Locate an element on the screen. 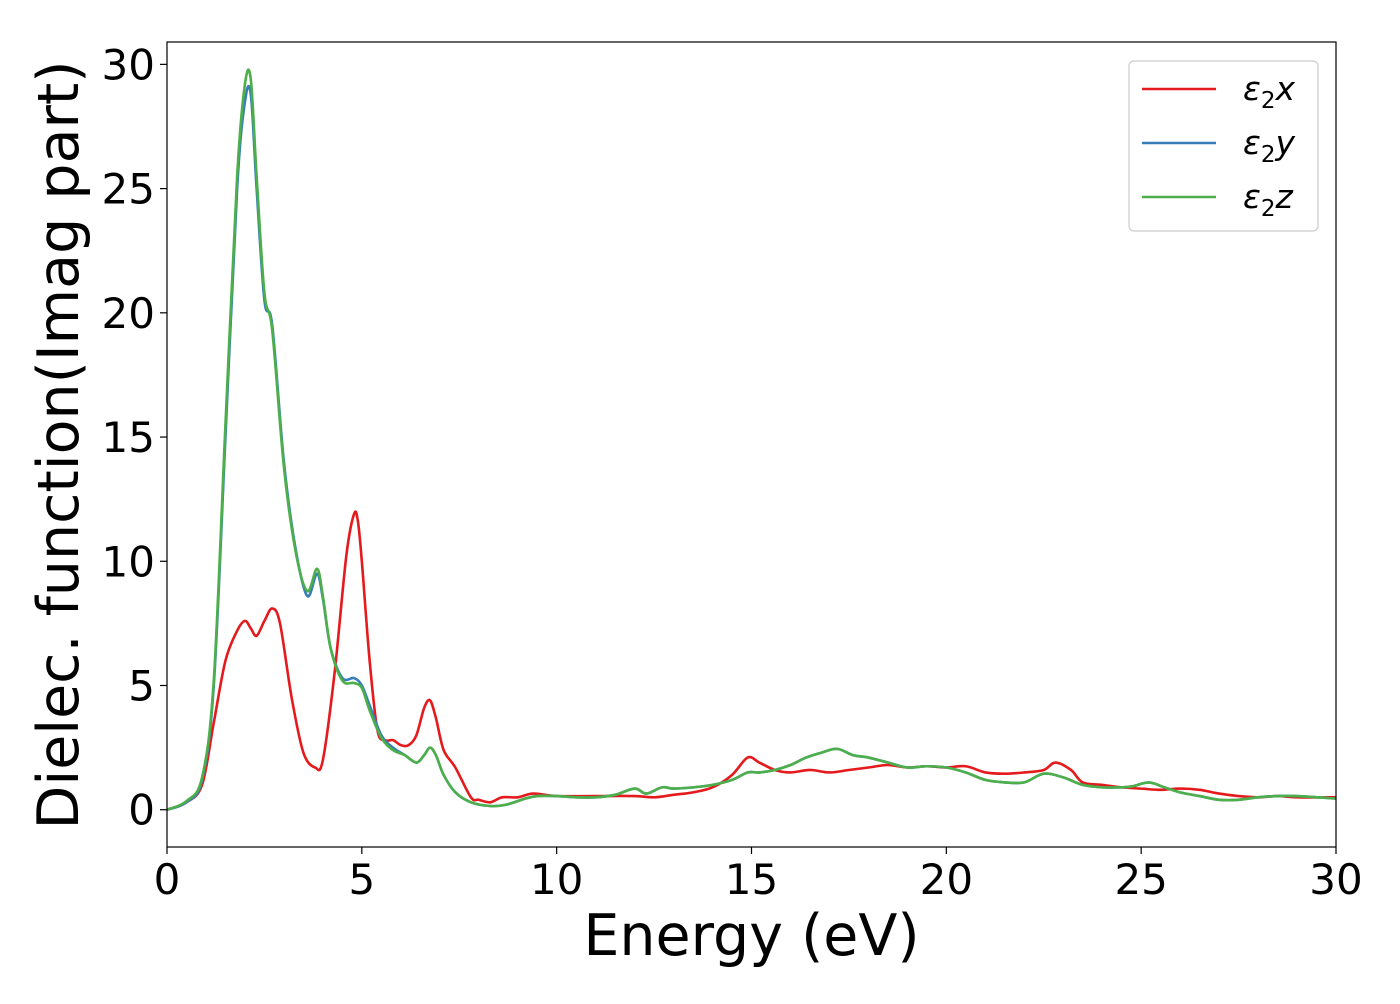  y-tick-label: 25 is located at coordinates (128, 189).